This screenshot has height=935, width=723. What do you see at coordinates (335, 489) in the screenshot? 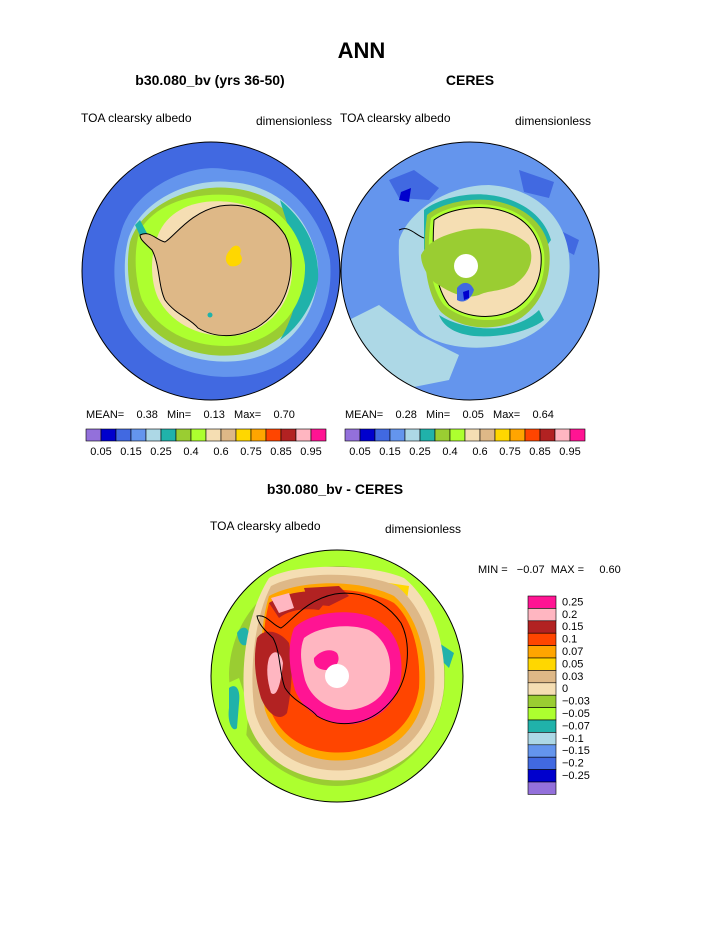
I see `bottom-title: b30.080_bv - CERES` at bounding box center [335, 489].